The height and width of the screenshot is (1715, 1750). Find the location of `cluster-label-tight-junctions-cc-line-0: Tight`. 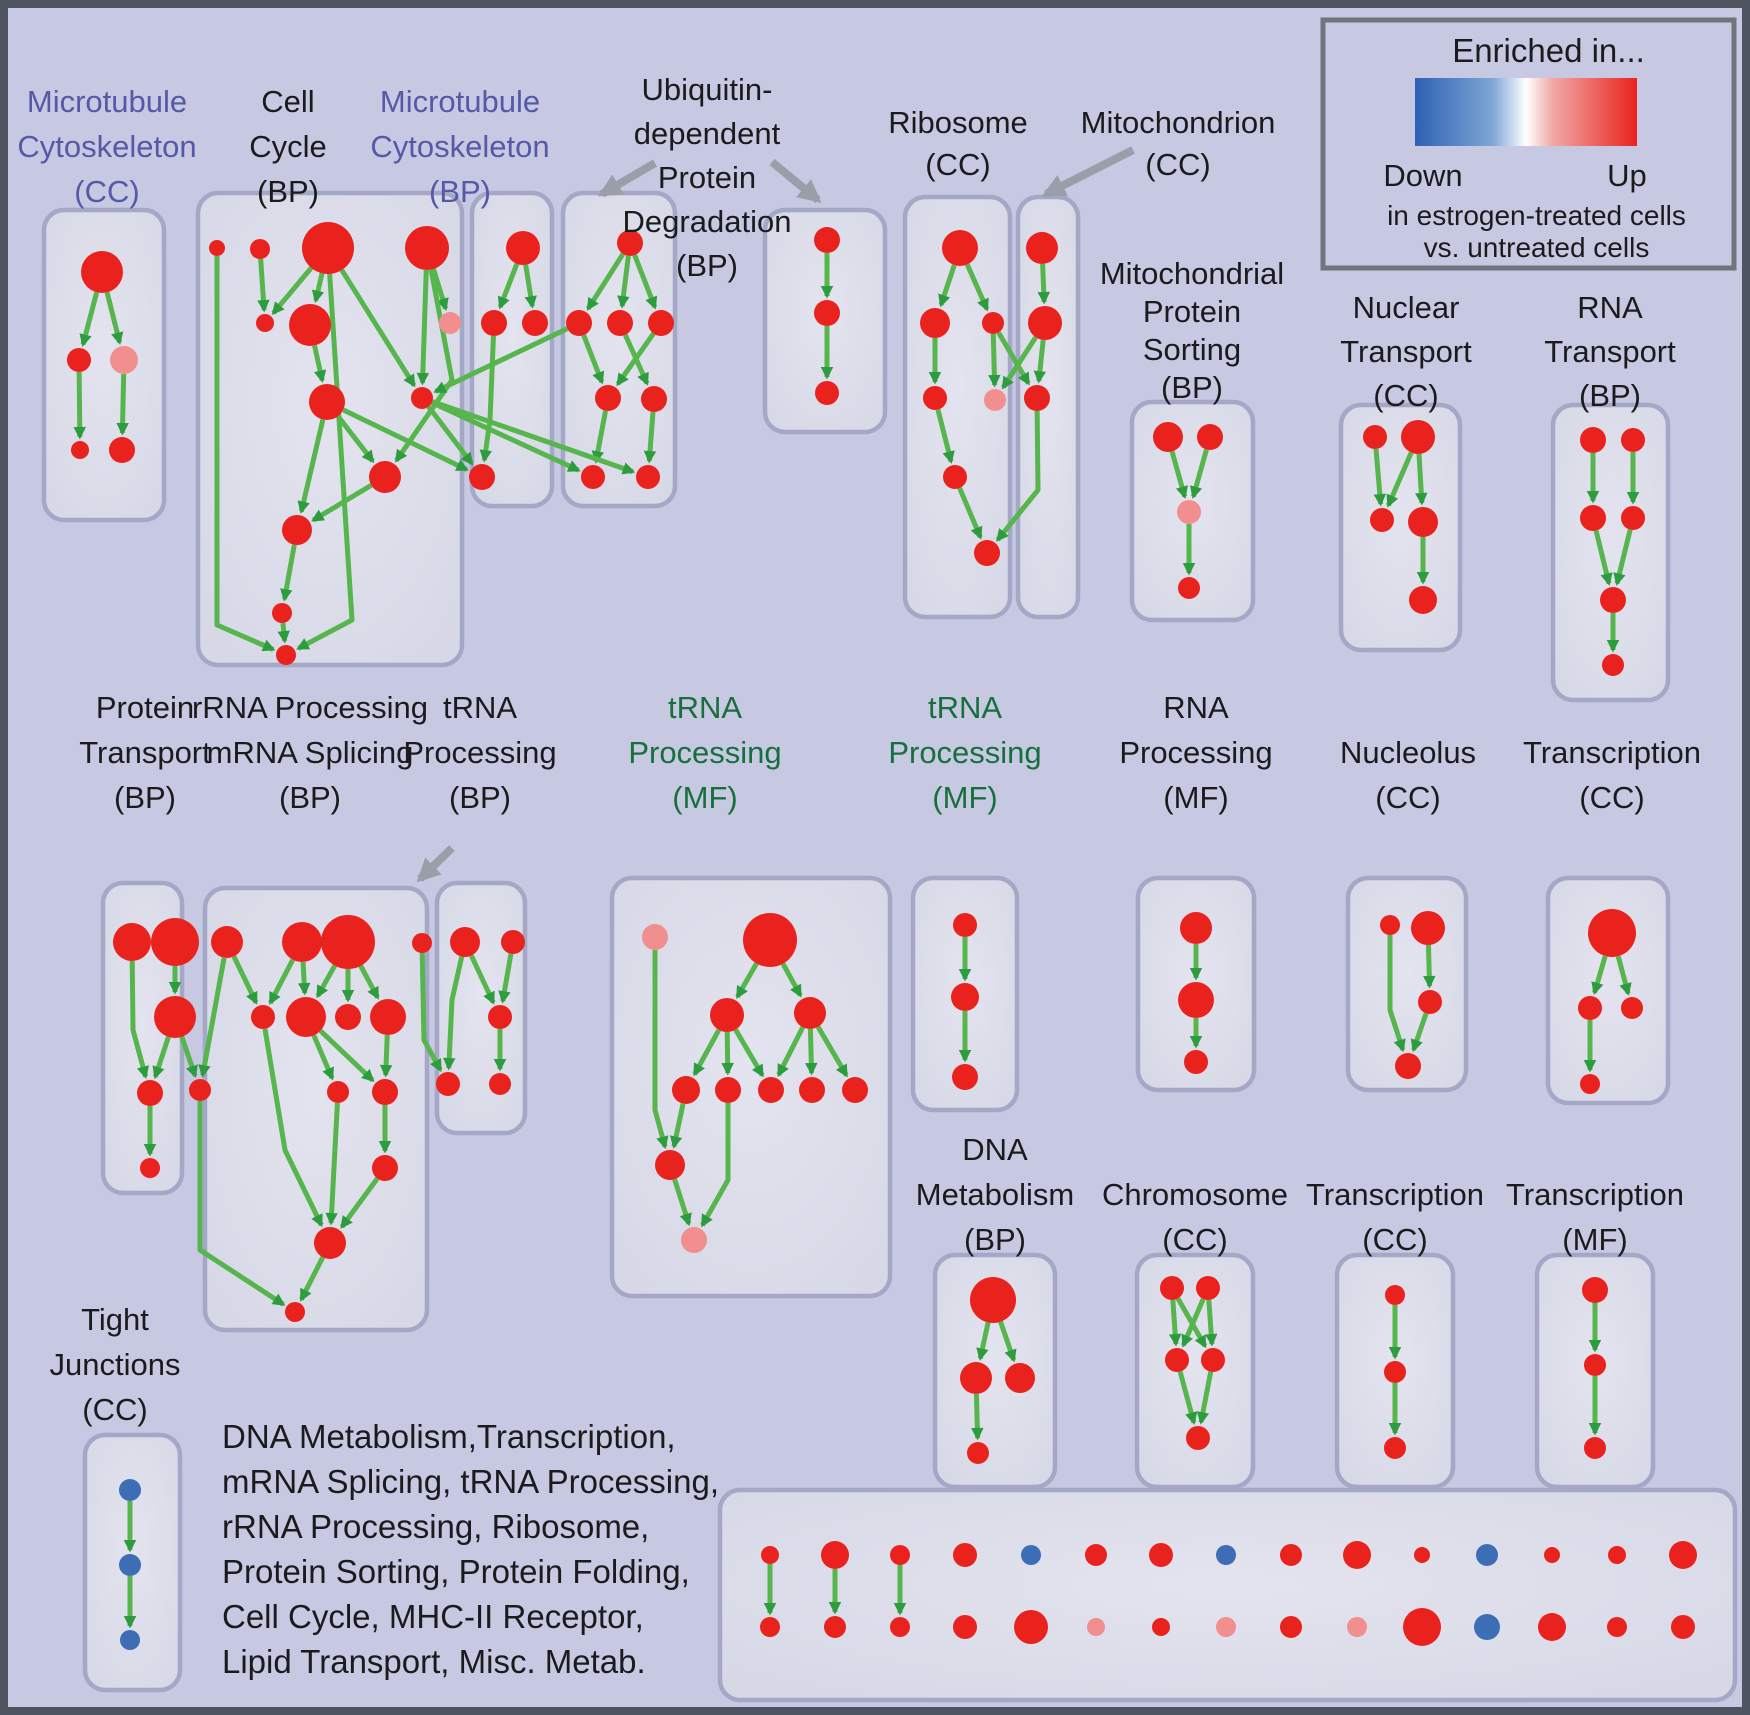

cluster-label-tight-junctions-cc-line-0: Tight is located at coordinates (115, 1319).